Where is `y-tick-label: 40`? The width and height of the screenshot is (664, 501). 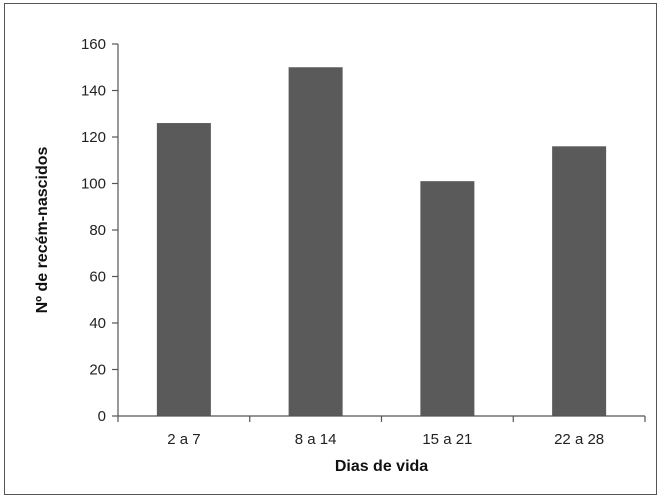
y-tick-label: 40 is located at coordinates (97, 323).